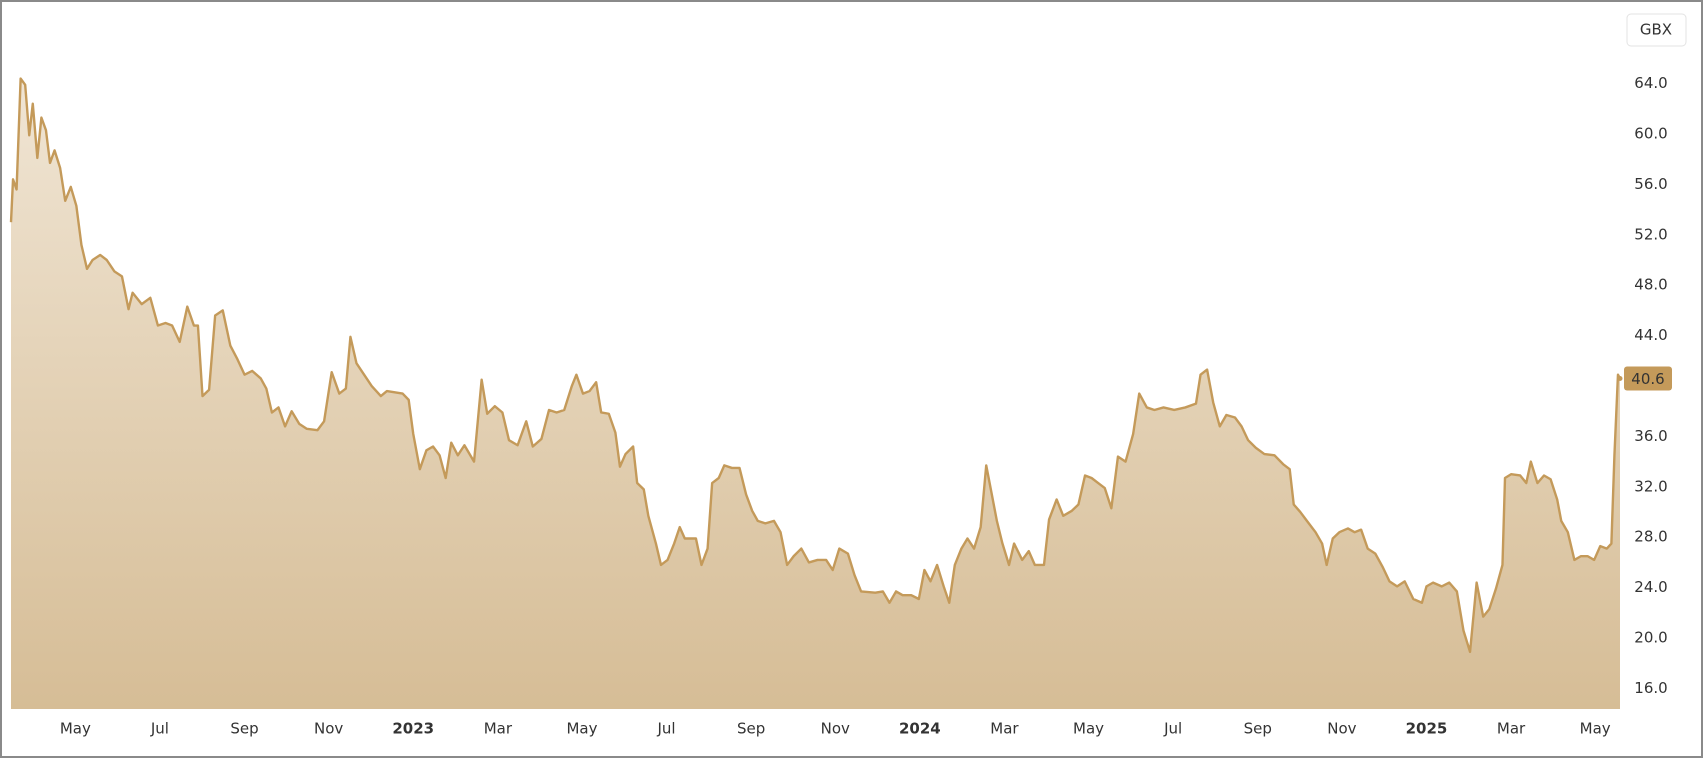 This screenshot has height=758, width=1703. I want to click on y-tick-label: 32.0, so click(1650, 486).